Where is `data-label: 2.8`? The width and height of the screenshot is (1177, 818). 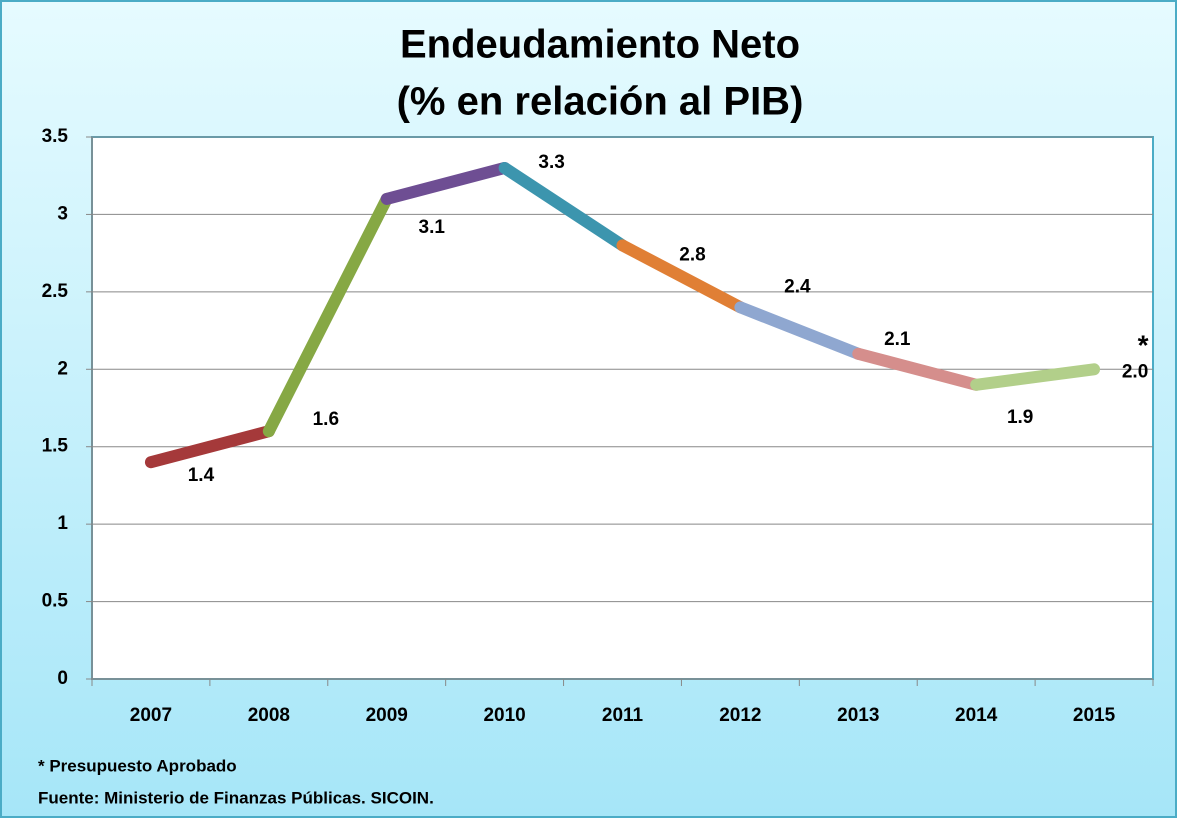 data-label: 2.8 is located at coordinates (692, 254).